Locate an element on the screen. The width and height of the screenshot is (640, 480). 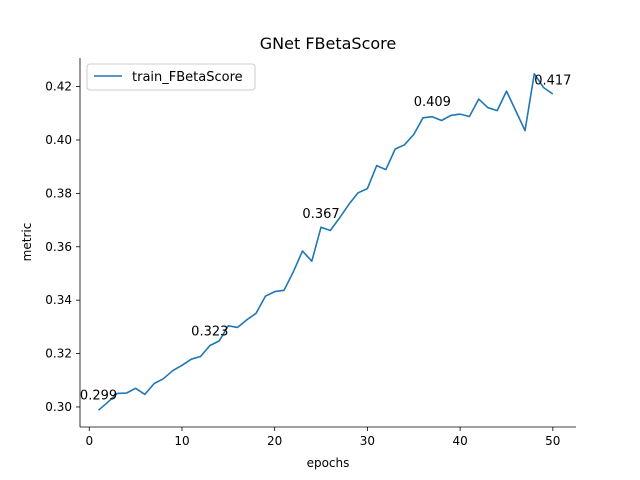
y-tick-label: 0.38 is located at coordinates (58, 193).